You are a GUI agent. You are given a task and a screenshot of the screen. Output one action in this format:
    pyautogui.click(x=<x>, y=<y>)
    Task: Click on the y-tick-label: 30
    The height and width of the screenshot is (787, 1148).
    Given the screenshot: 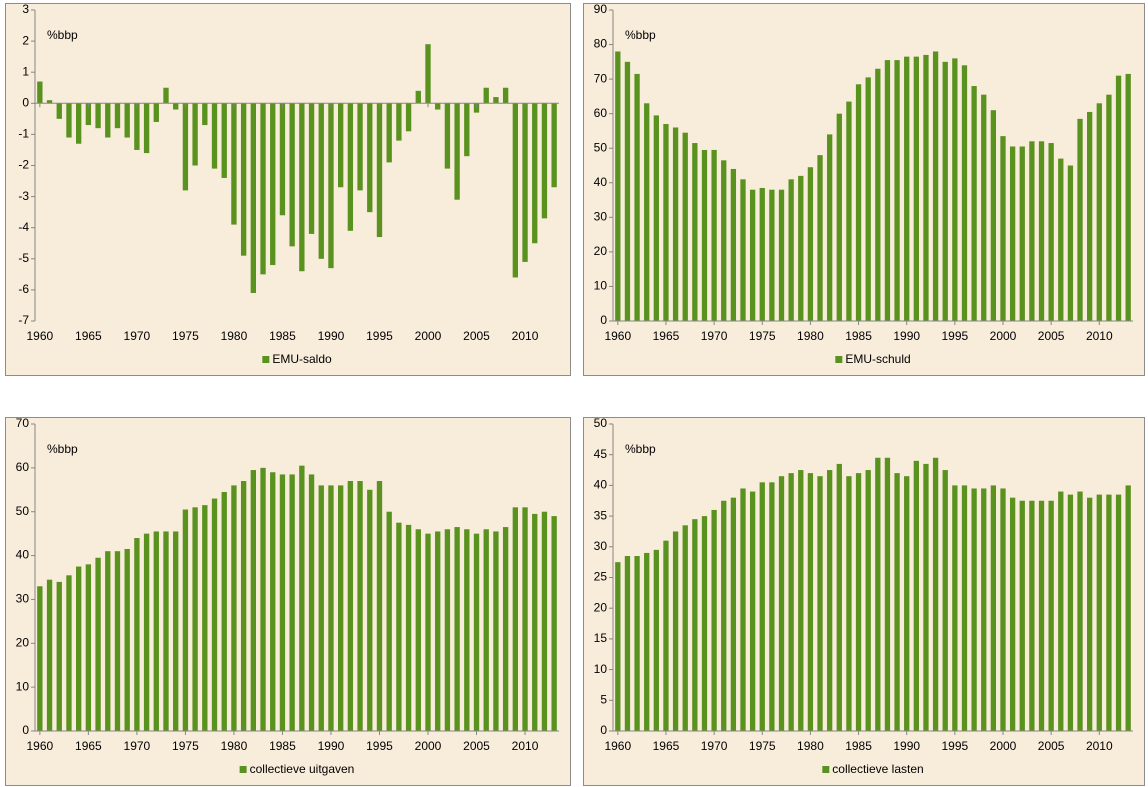 What is the action you would take?
    pyautogui.click(x=23, y=599)
    